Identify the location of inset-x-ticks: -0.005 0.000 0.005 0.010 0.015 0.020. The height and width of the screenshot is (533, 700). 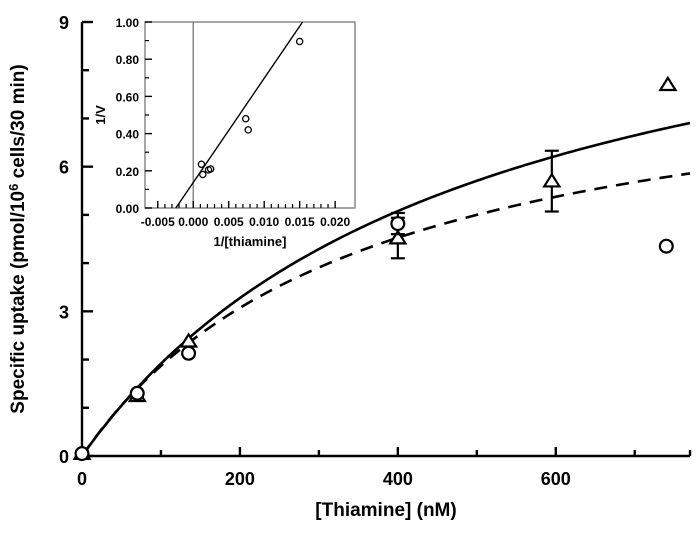
(245, 215).